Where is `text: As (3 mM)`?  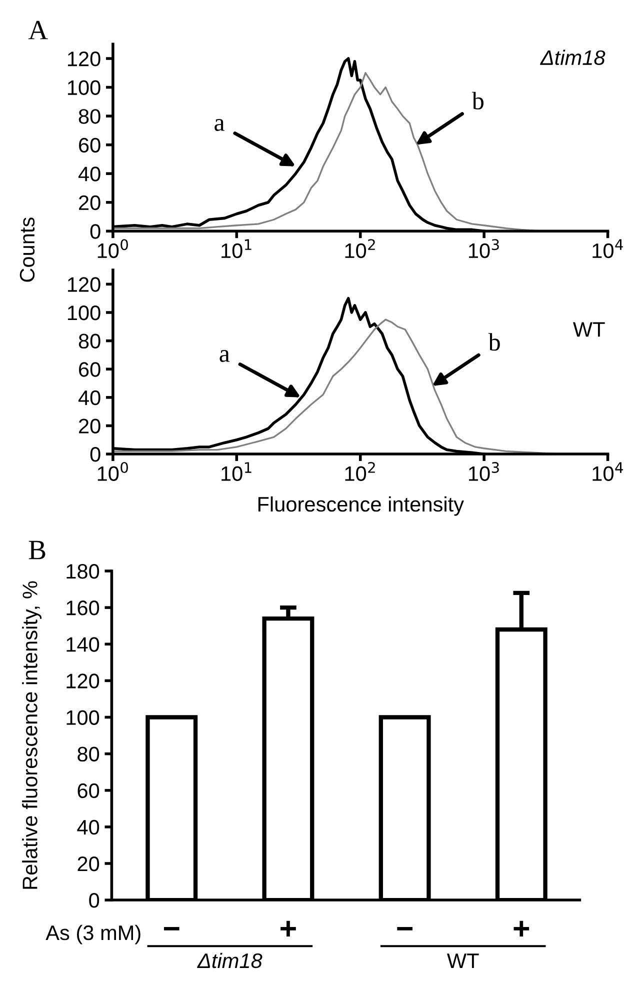 text: As (3 mM) is located at coordinates (93, 934).